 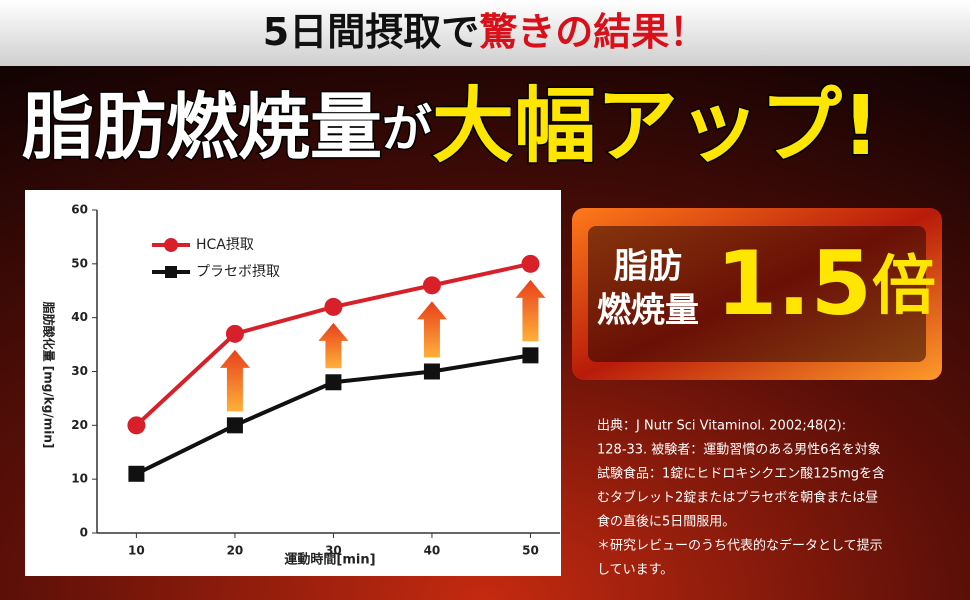 What do you see at coordinates (530, 551) in the screenshot?
I see `x-tick-label: 50` at bounding box center [530, 551].